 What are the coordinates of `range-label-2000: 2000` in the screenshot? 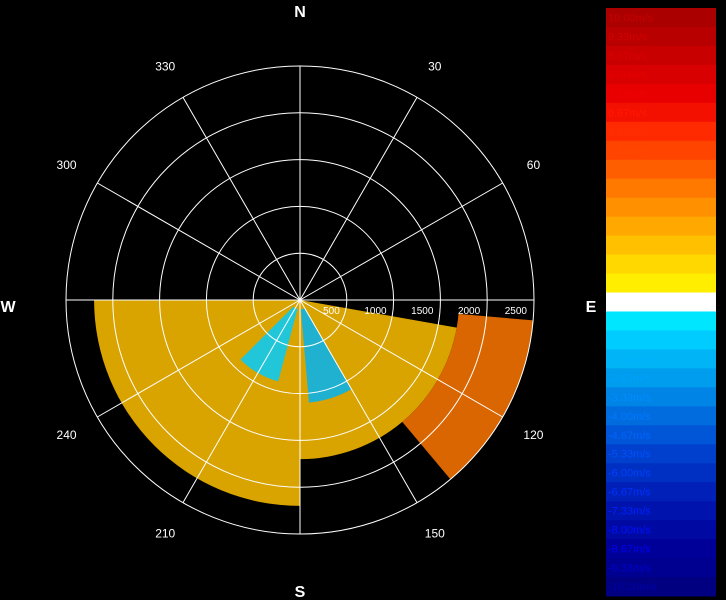 It's located at (469, 311).